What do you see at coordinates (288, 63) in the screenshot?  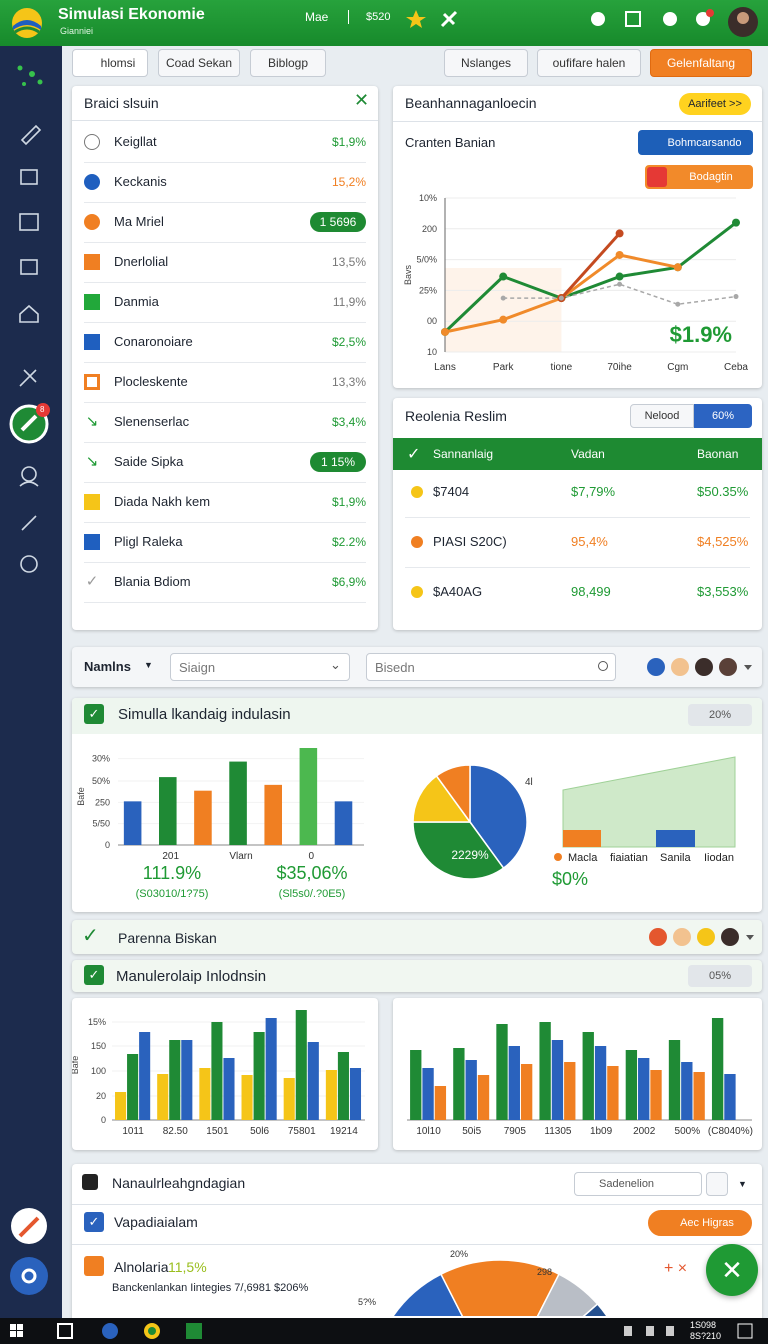 I see `tab: Biblogp` at bounding box center [288, 63].